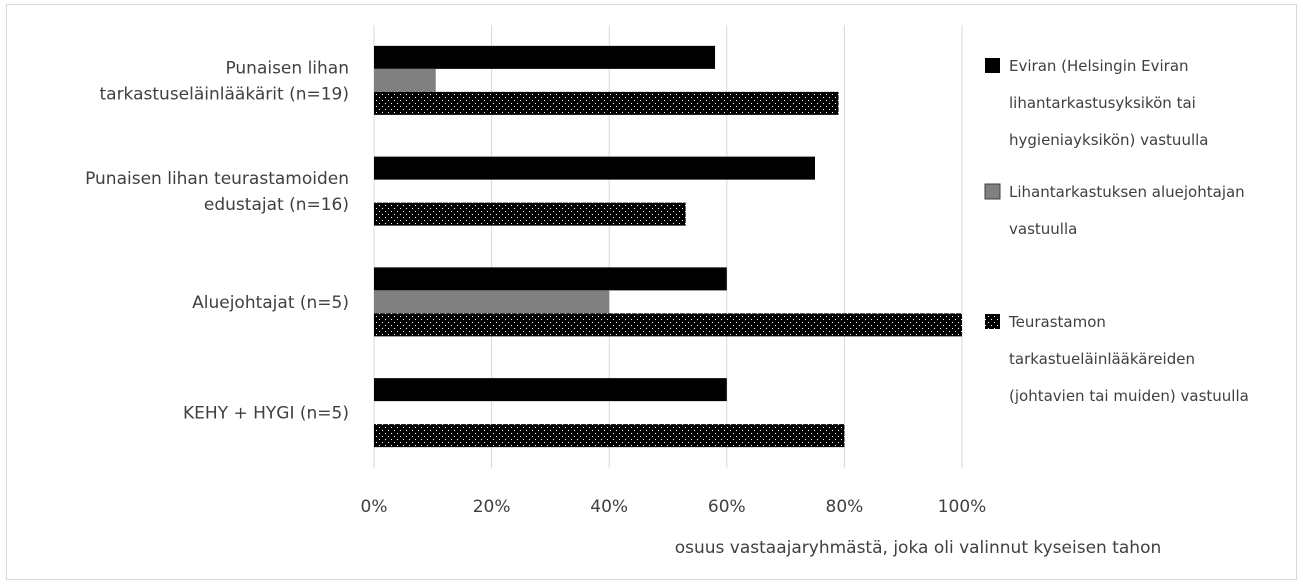 Image resolution: width=1303 pixels, height=586 pixels. Describe the element at coordinates (1043, 229) in the screenshot. I see `legend-label: vastuulla` at that location.